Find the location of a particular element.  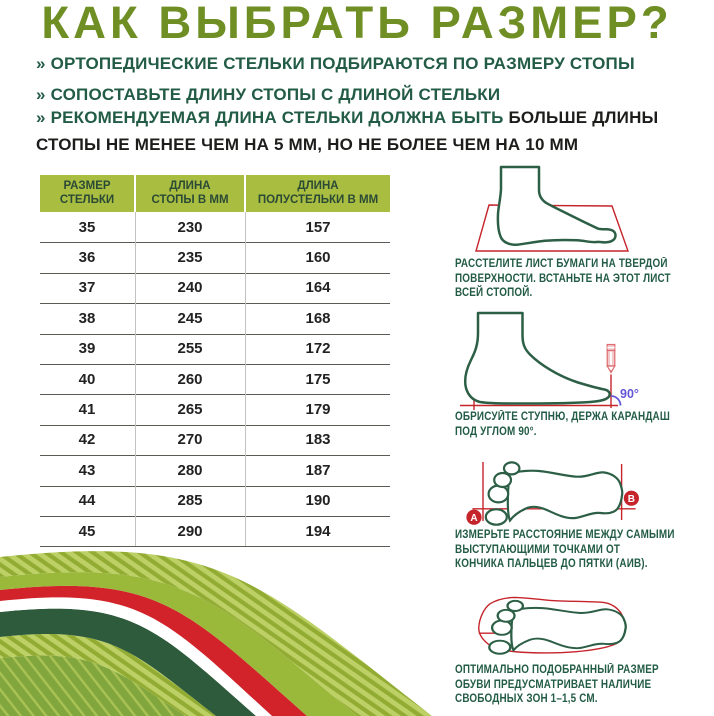

svg-text: А is located at coordinates (473, 518).